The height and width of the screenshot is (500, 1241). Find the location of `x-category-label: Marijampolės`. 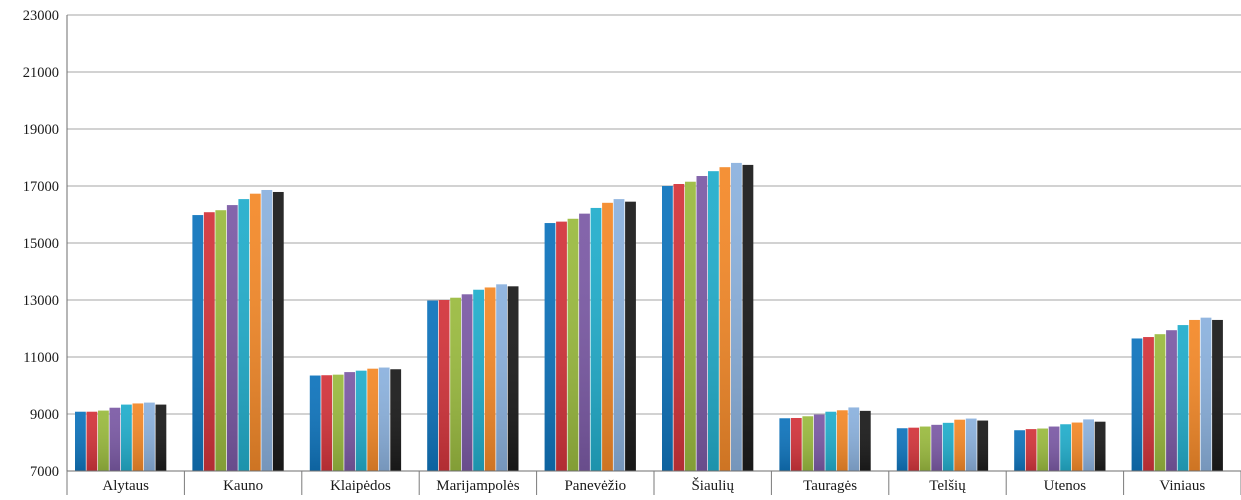

x-category-label: Marijampolės is located at coordinates (477, 486).